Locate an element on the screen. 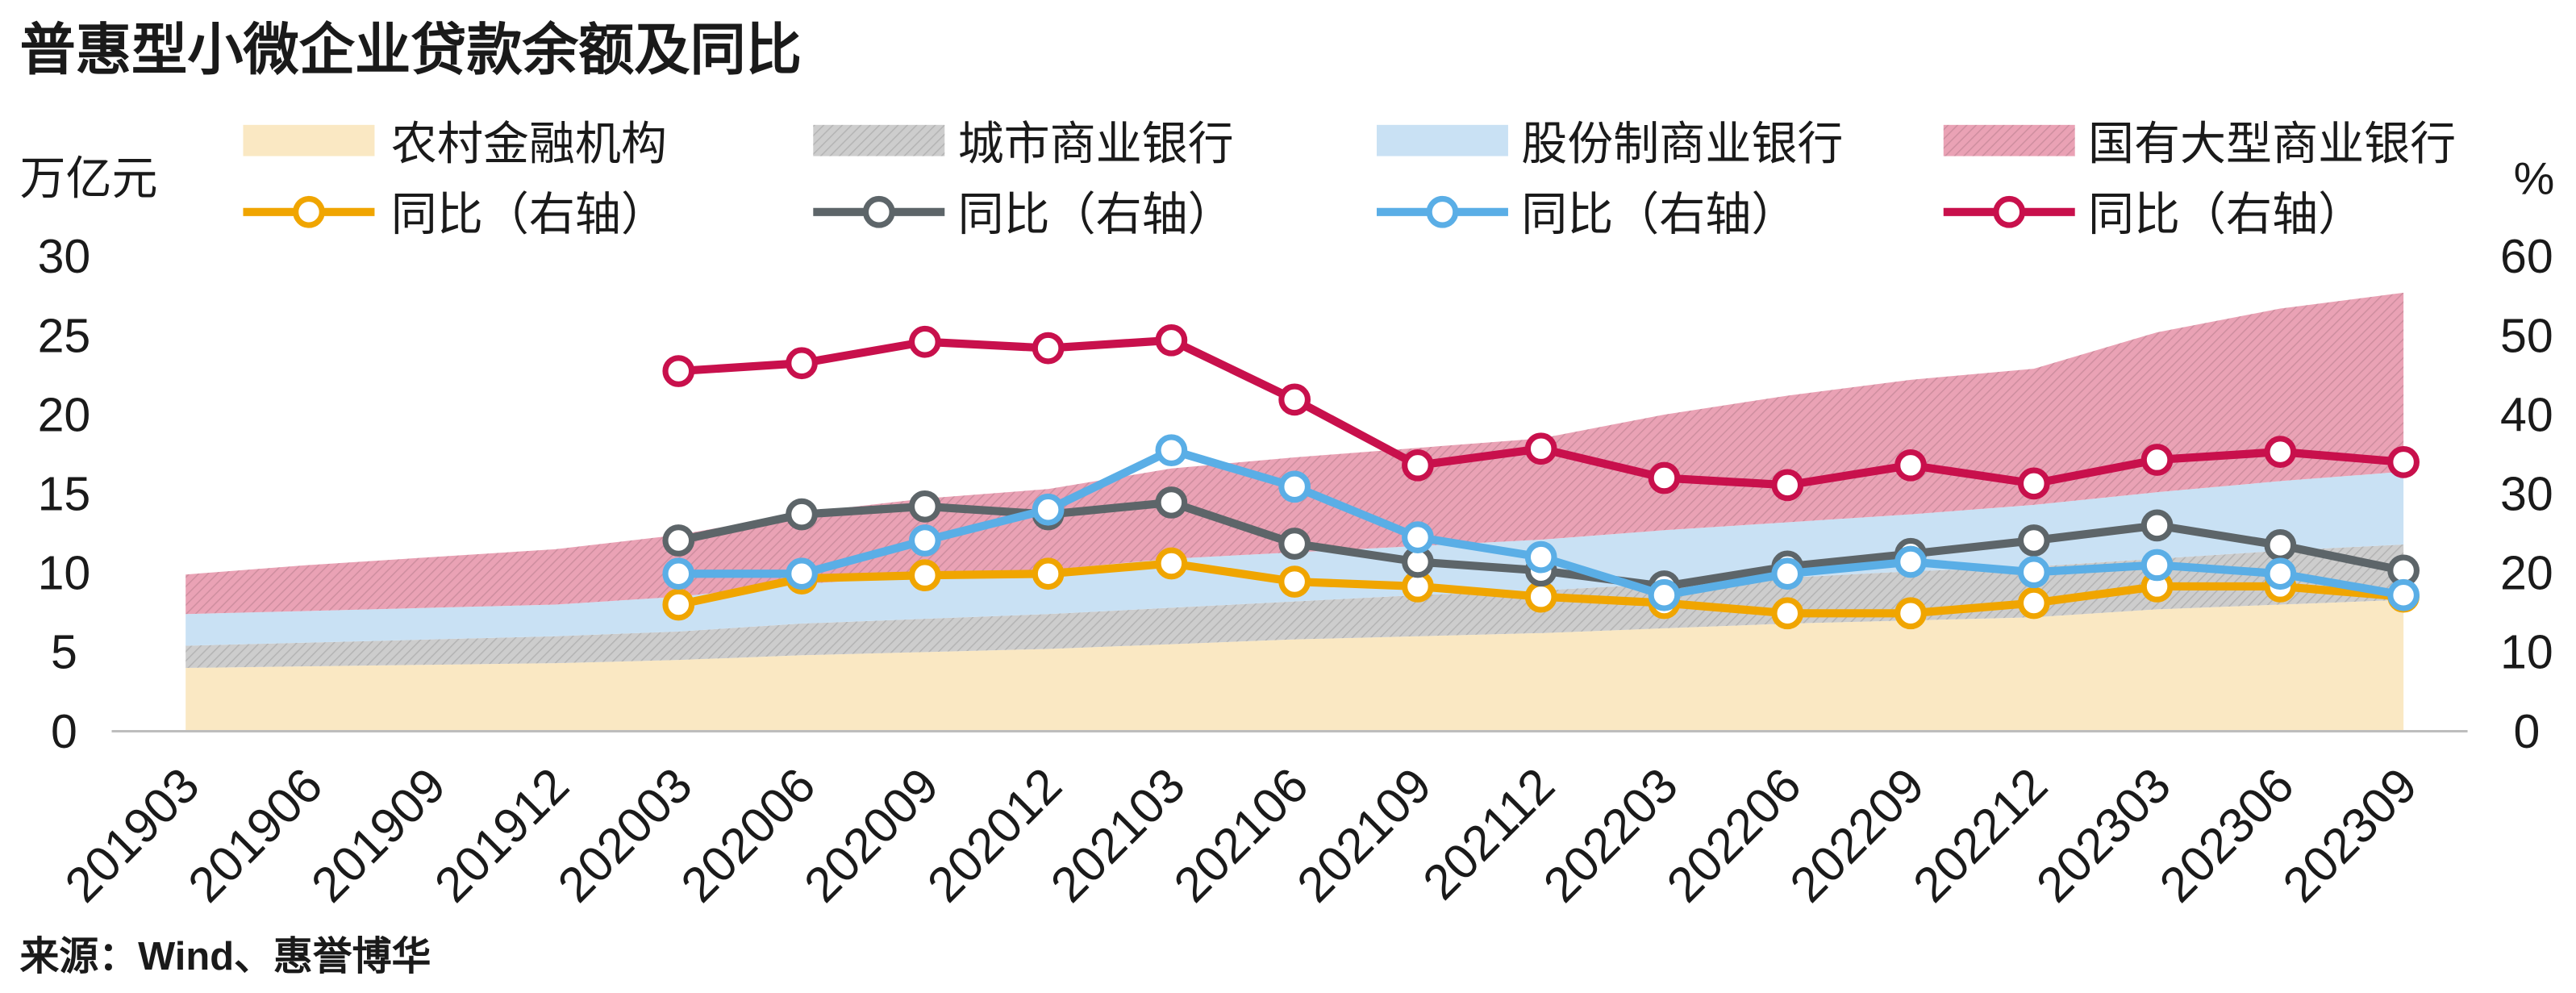 This screenshot has width=2576, height=993. y-tick-label-left: 5 is located at coordinates (64, 652).